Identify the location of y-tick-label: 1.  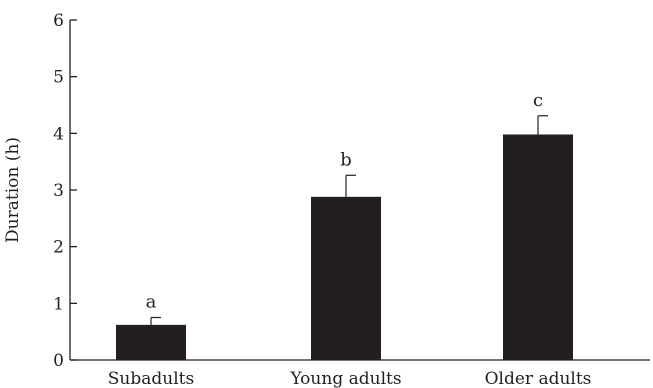
(58, 304).